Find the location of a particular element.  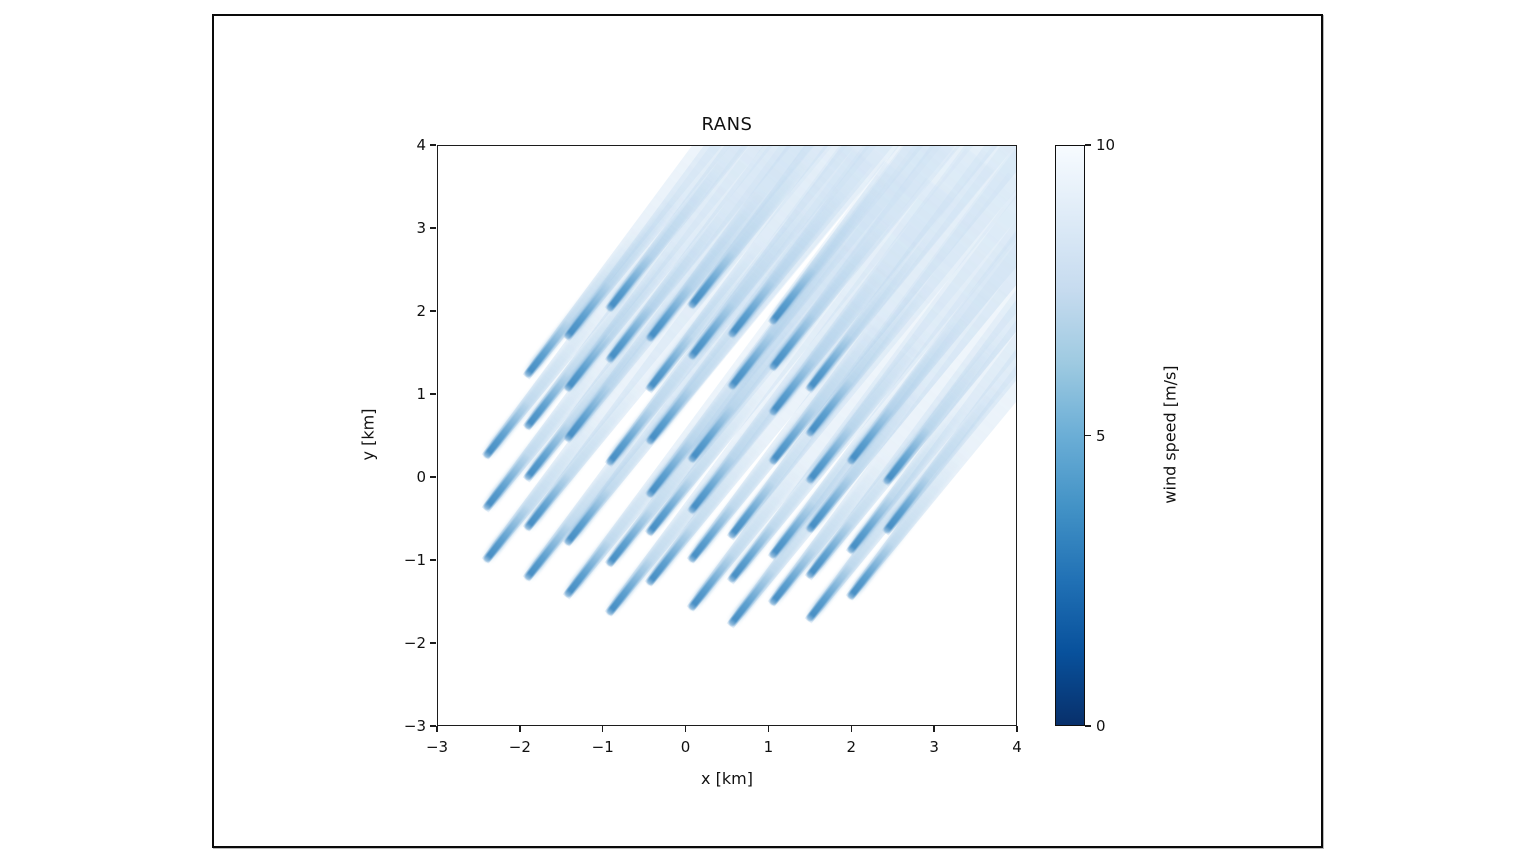

x-tick-label: −1 is located at coordinates (602, 747).